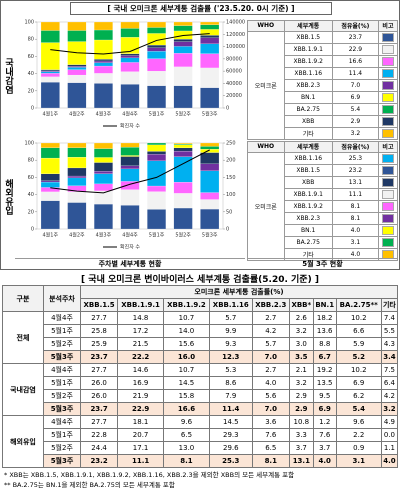 This screenshot has width=400, height=495. I want to click on cell: 21.5, so click(141, 344).